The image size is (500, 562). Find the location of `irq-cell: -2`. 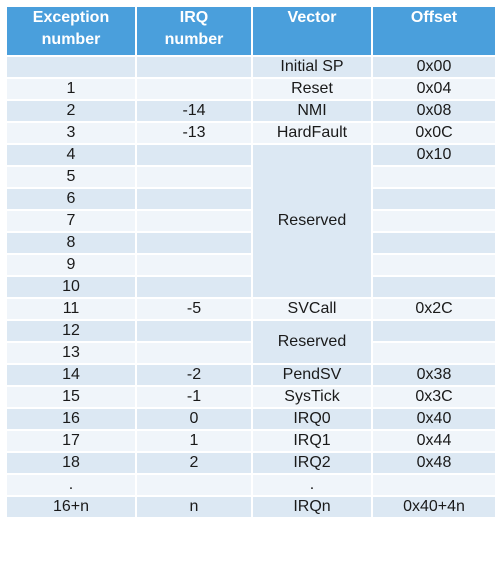

irq-cell: -2 is located at coordinates (194, 375).